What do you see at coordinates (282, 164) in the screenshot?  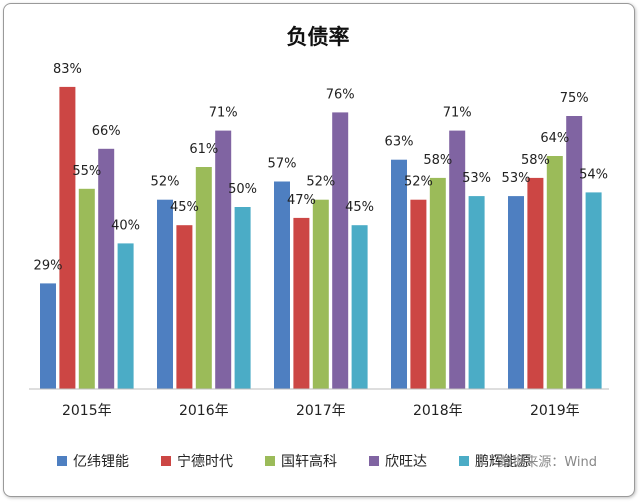 I see `data-label: 57%` at bounding box center [282, 164].